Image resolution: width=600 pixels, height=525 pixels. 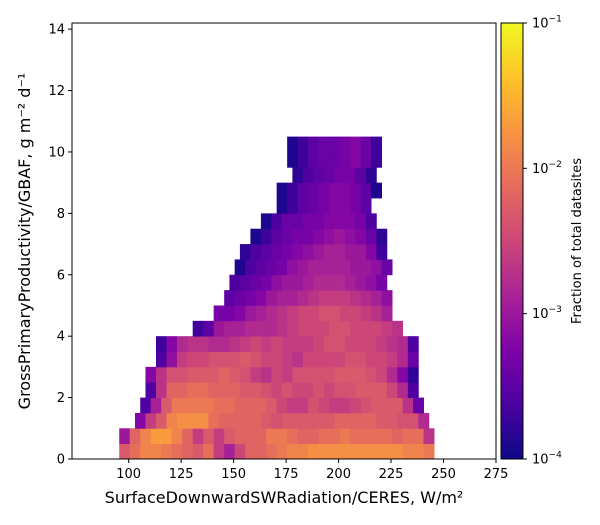 I want to click on y-tick-label: 14, so click(x=56, y=30).